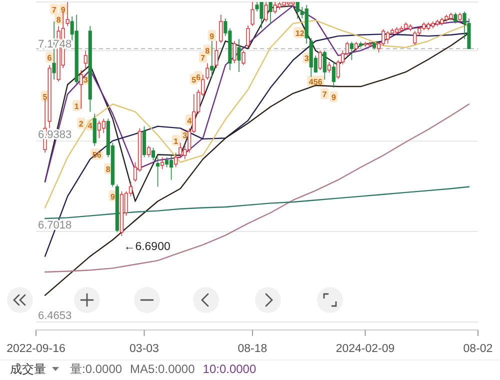 This screenshot has height=380, width=500. Describe the element at coordinates (55, 316) in the screenshot. I see `y-tick-label: 6.4653` at that location.